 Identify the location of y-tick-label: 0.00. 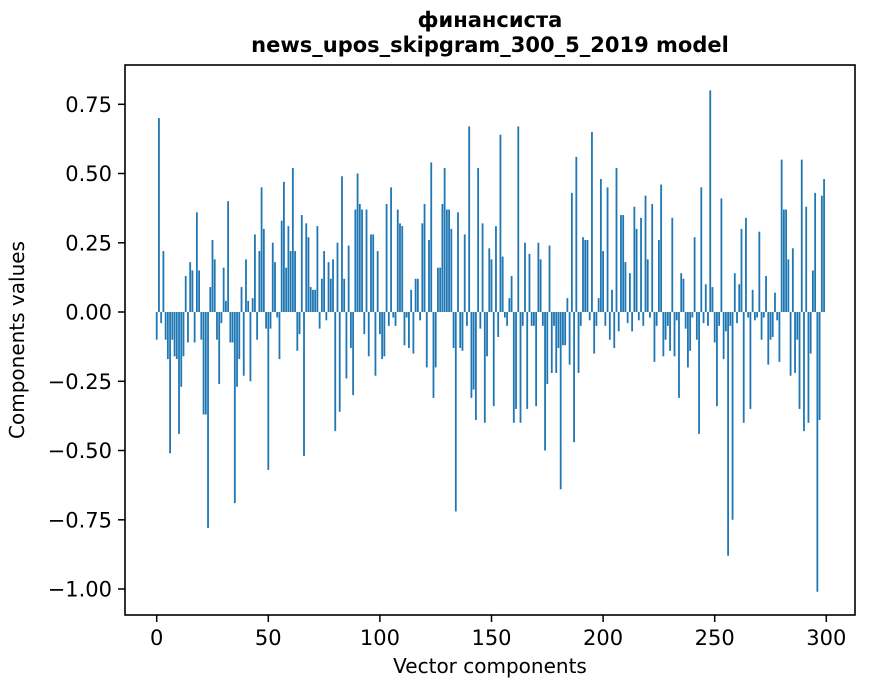
(88, 313).